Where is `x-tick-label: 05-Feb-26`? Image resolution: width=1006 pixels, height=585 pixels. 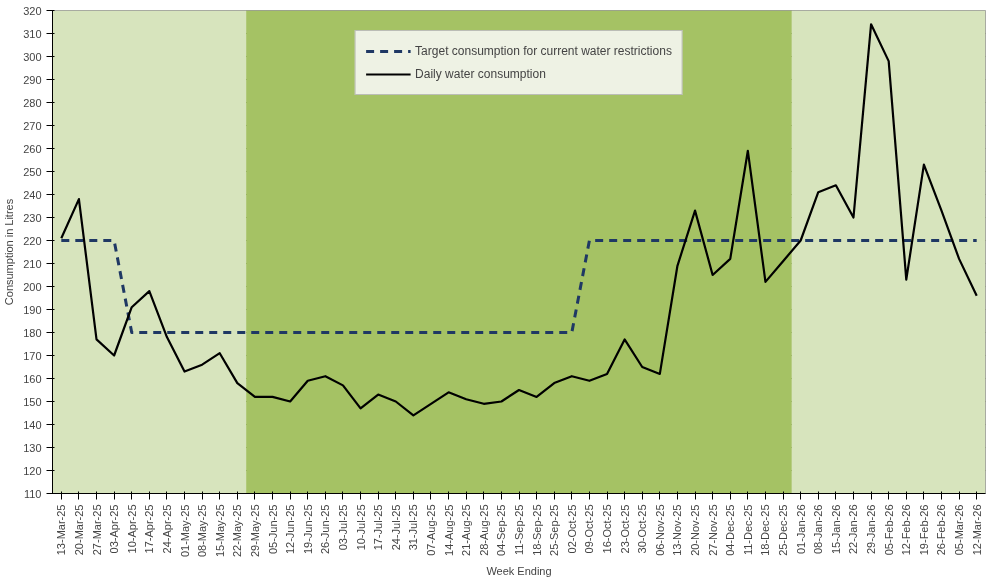 x-tick-label: 05-Feb-26 is located at coordinates (888, 530).